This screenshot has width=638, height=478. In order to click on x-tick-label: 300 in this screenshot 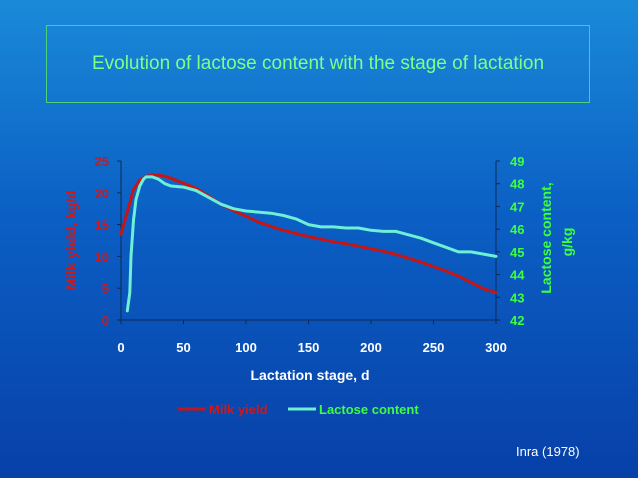, I will do `click(496, 347)`.